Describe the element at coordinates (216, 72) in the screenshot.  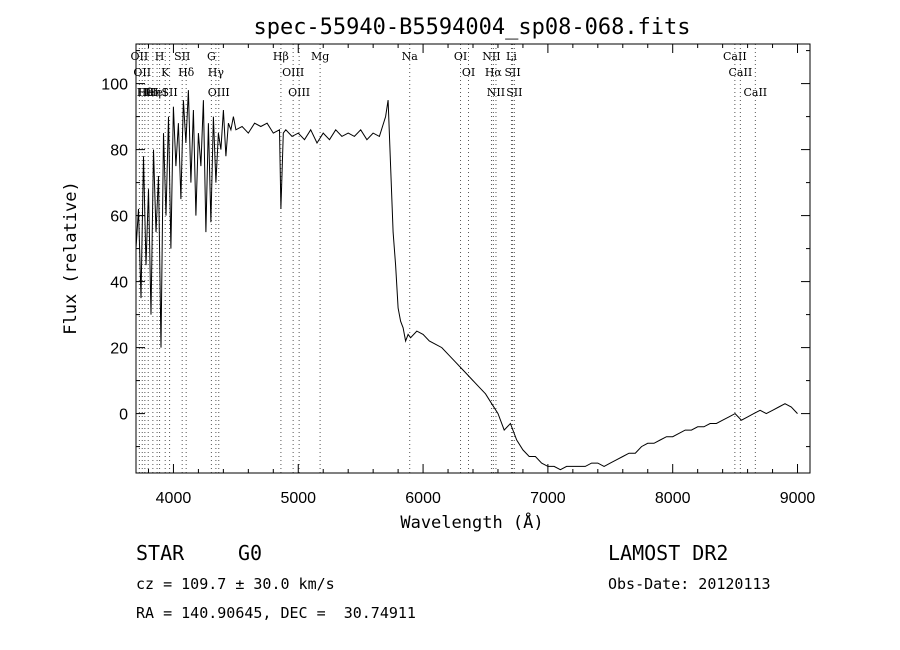
I see `spectral-line-label: Hγ` at that location.